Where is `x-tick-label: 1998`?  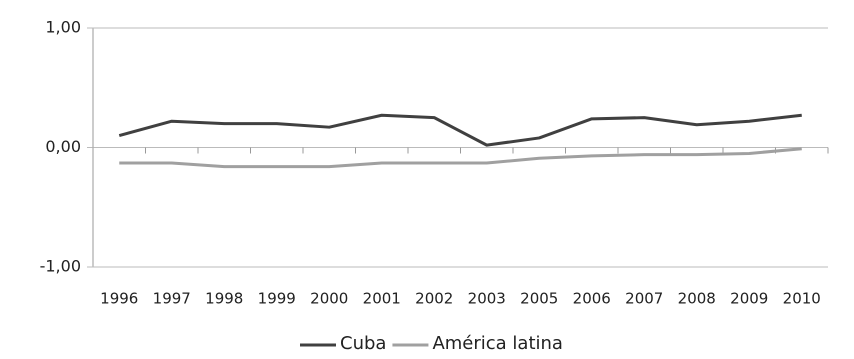
x-tick-label: 1998 is located at coordinates (224, 299).